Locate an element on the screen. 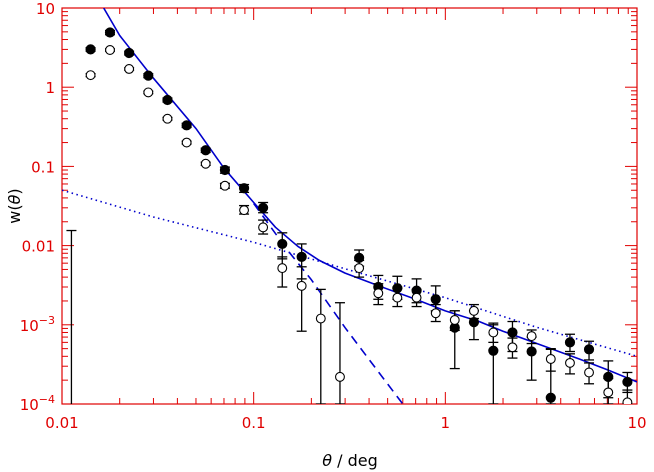  model-line-dashed is located at coordinates (328, 303).